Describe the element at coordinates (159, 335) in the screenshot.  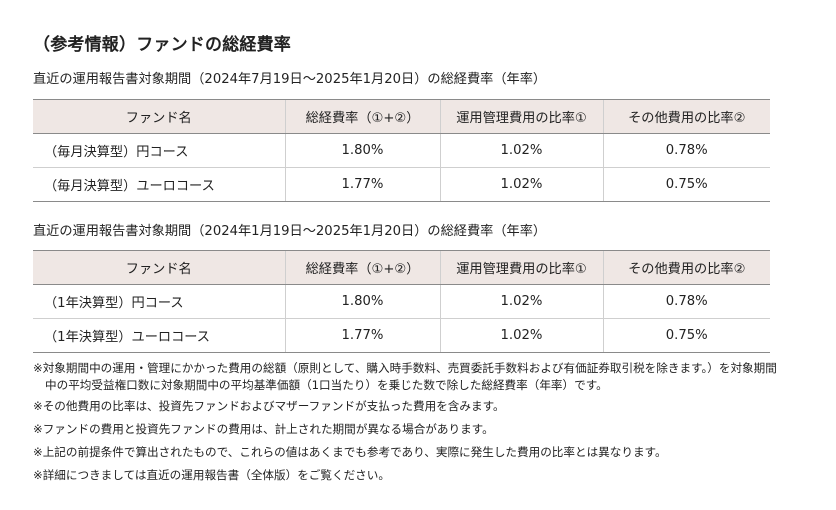
I see `fund-name-cell: （1年決算型）ユーロコース` at that location.